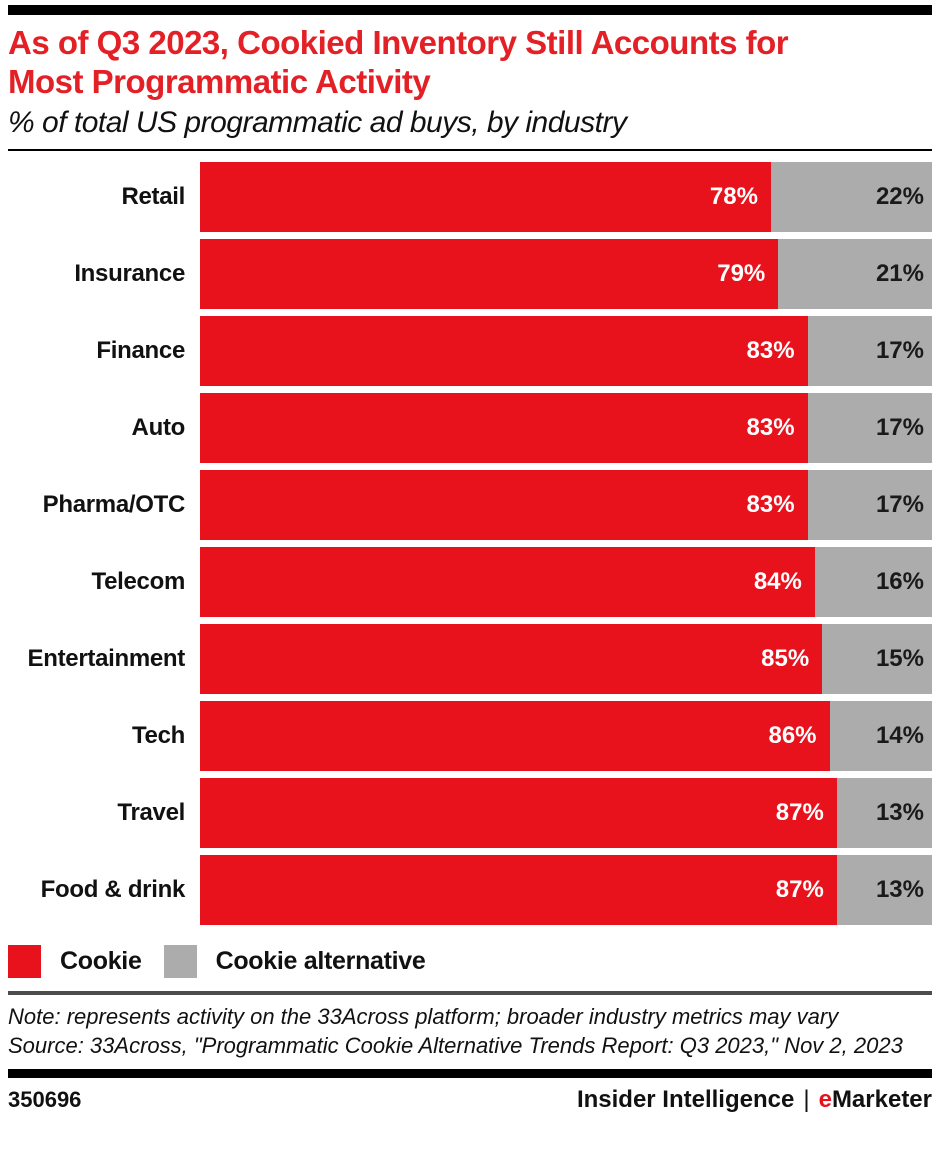 The image size is (940, 1151). Describe the element at coordinates (158, 736) in the screenshot. I see `category-label: Tech` at that location.